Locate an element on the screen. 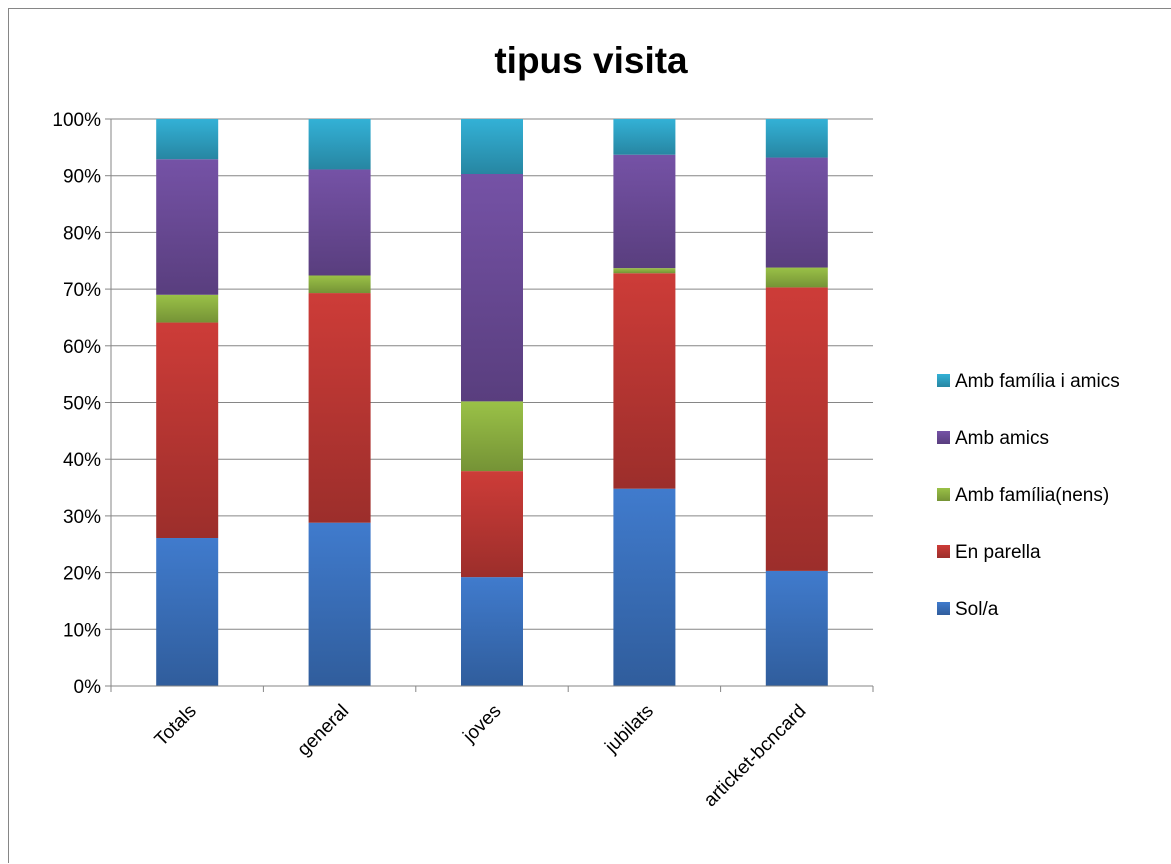  y-tick-label: 100% is located at coordinates (76, 120).